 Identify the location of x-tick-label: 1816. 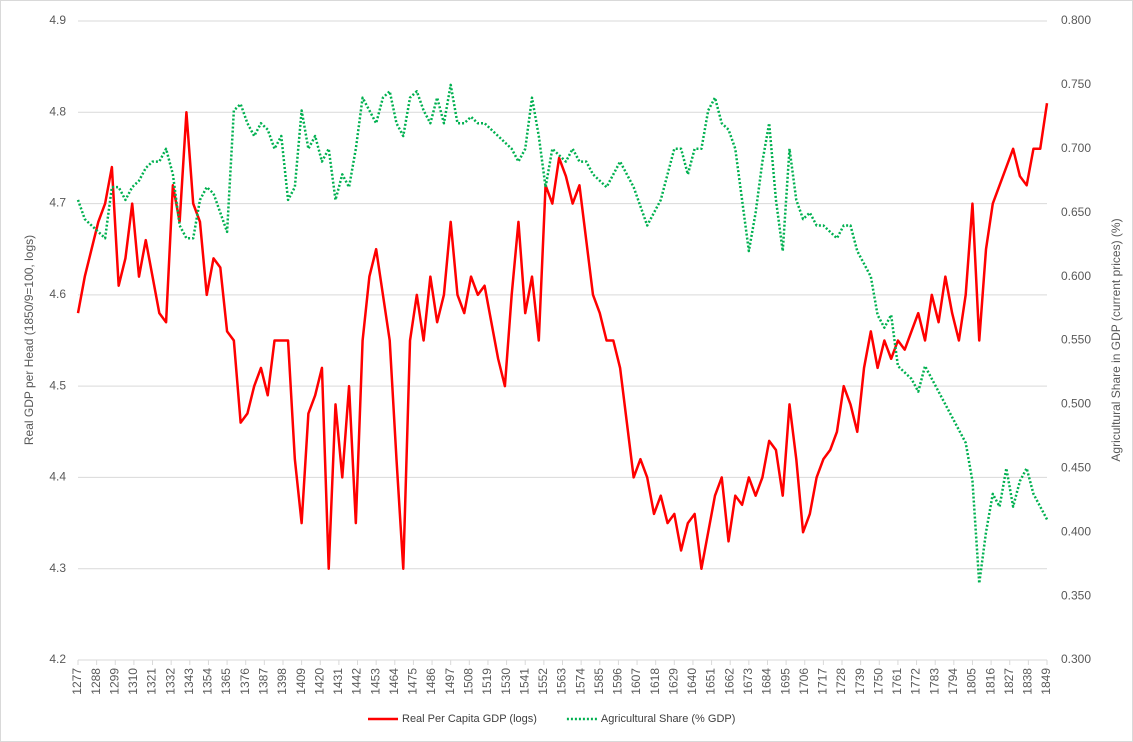
(990, 681).